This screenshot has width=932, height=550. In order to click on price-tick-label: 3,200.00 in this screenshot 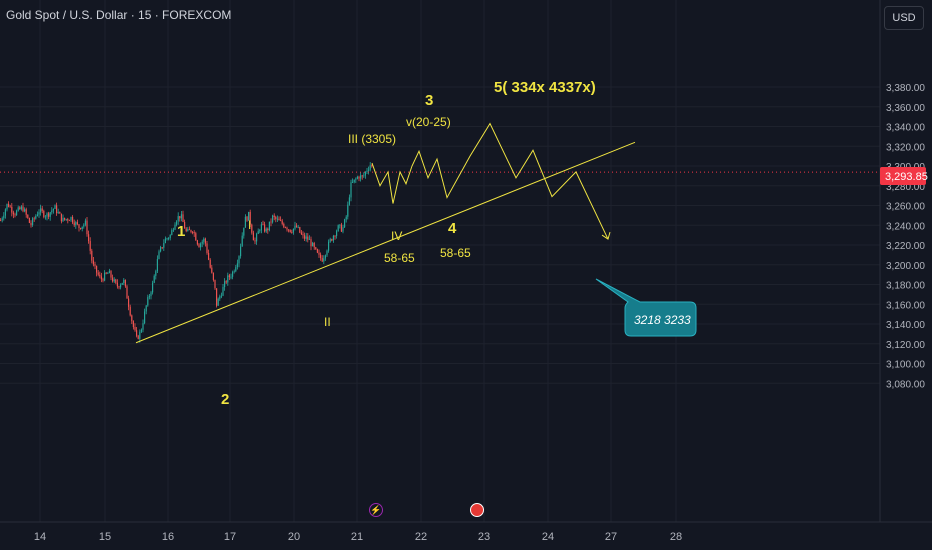, I will do `click(905, 266)`.